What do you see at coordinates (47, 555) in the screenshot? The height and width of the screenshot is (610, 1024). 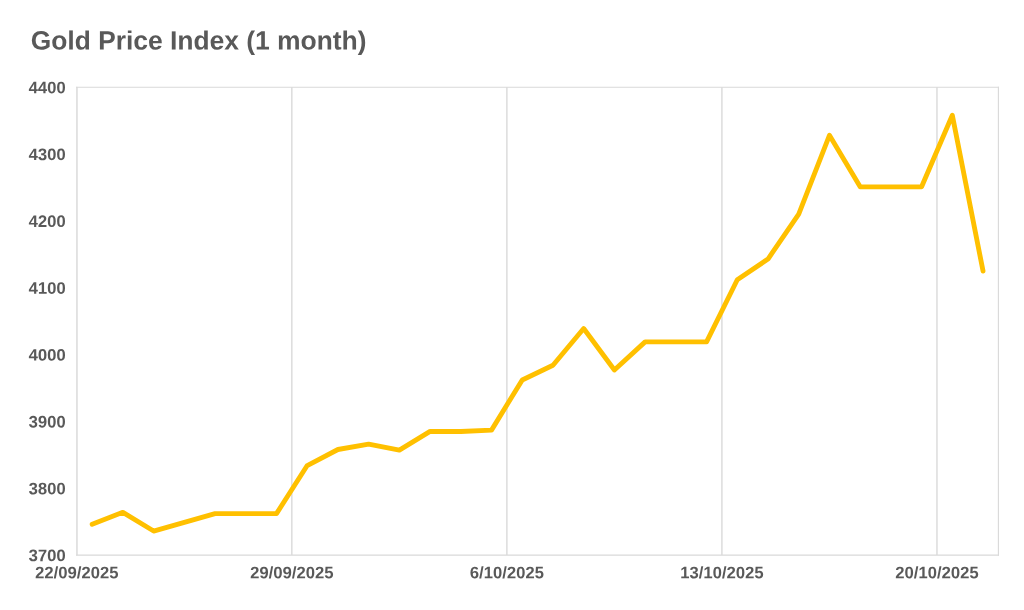 I see `y-tick-label: 3700` at bounding box center [47, 555].